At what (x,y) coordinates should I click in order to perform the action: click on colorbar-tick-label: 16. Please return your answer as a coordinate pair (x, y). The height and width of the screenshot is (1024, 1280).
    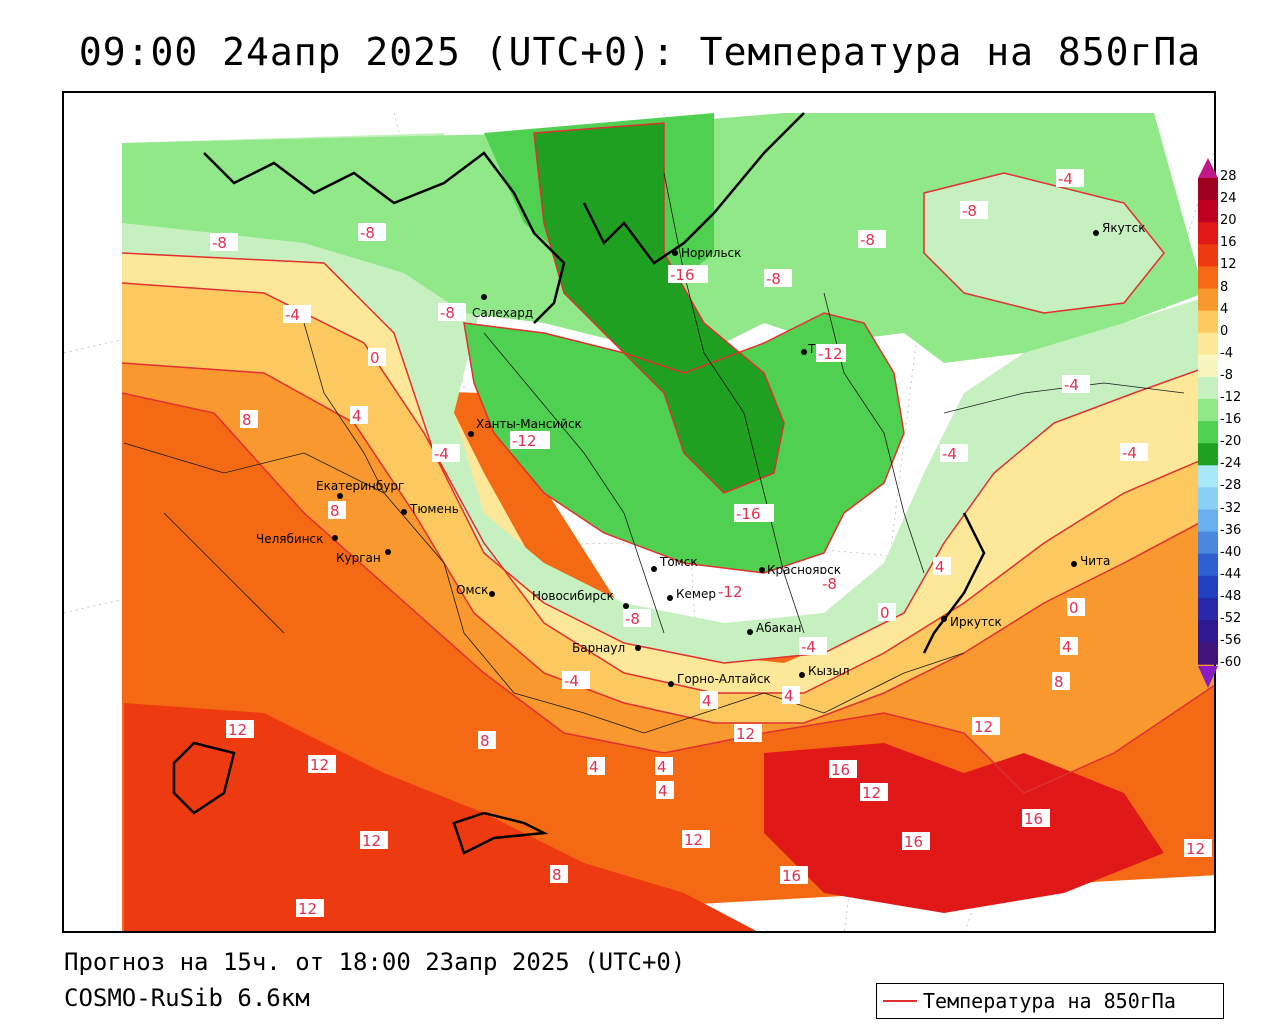
    Looking at the image, I should click on (1228, 243).